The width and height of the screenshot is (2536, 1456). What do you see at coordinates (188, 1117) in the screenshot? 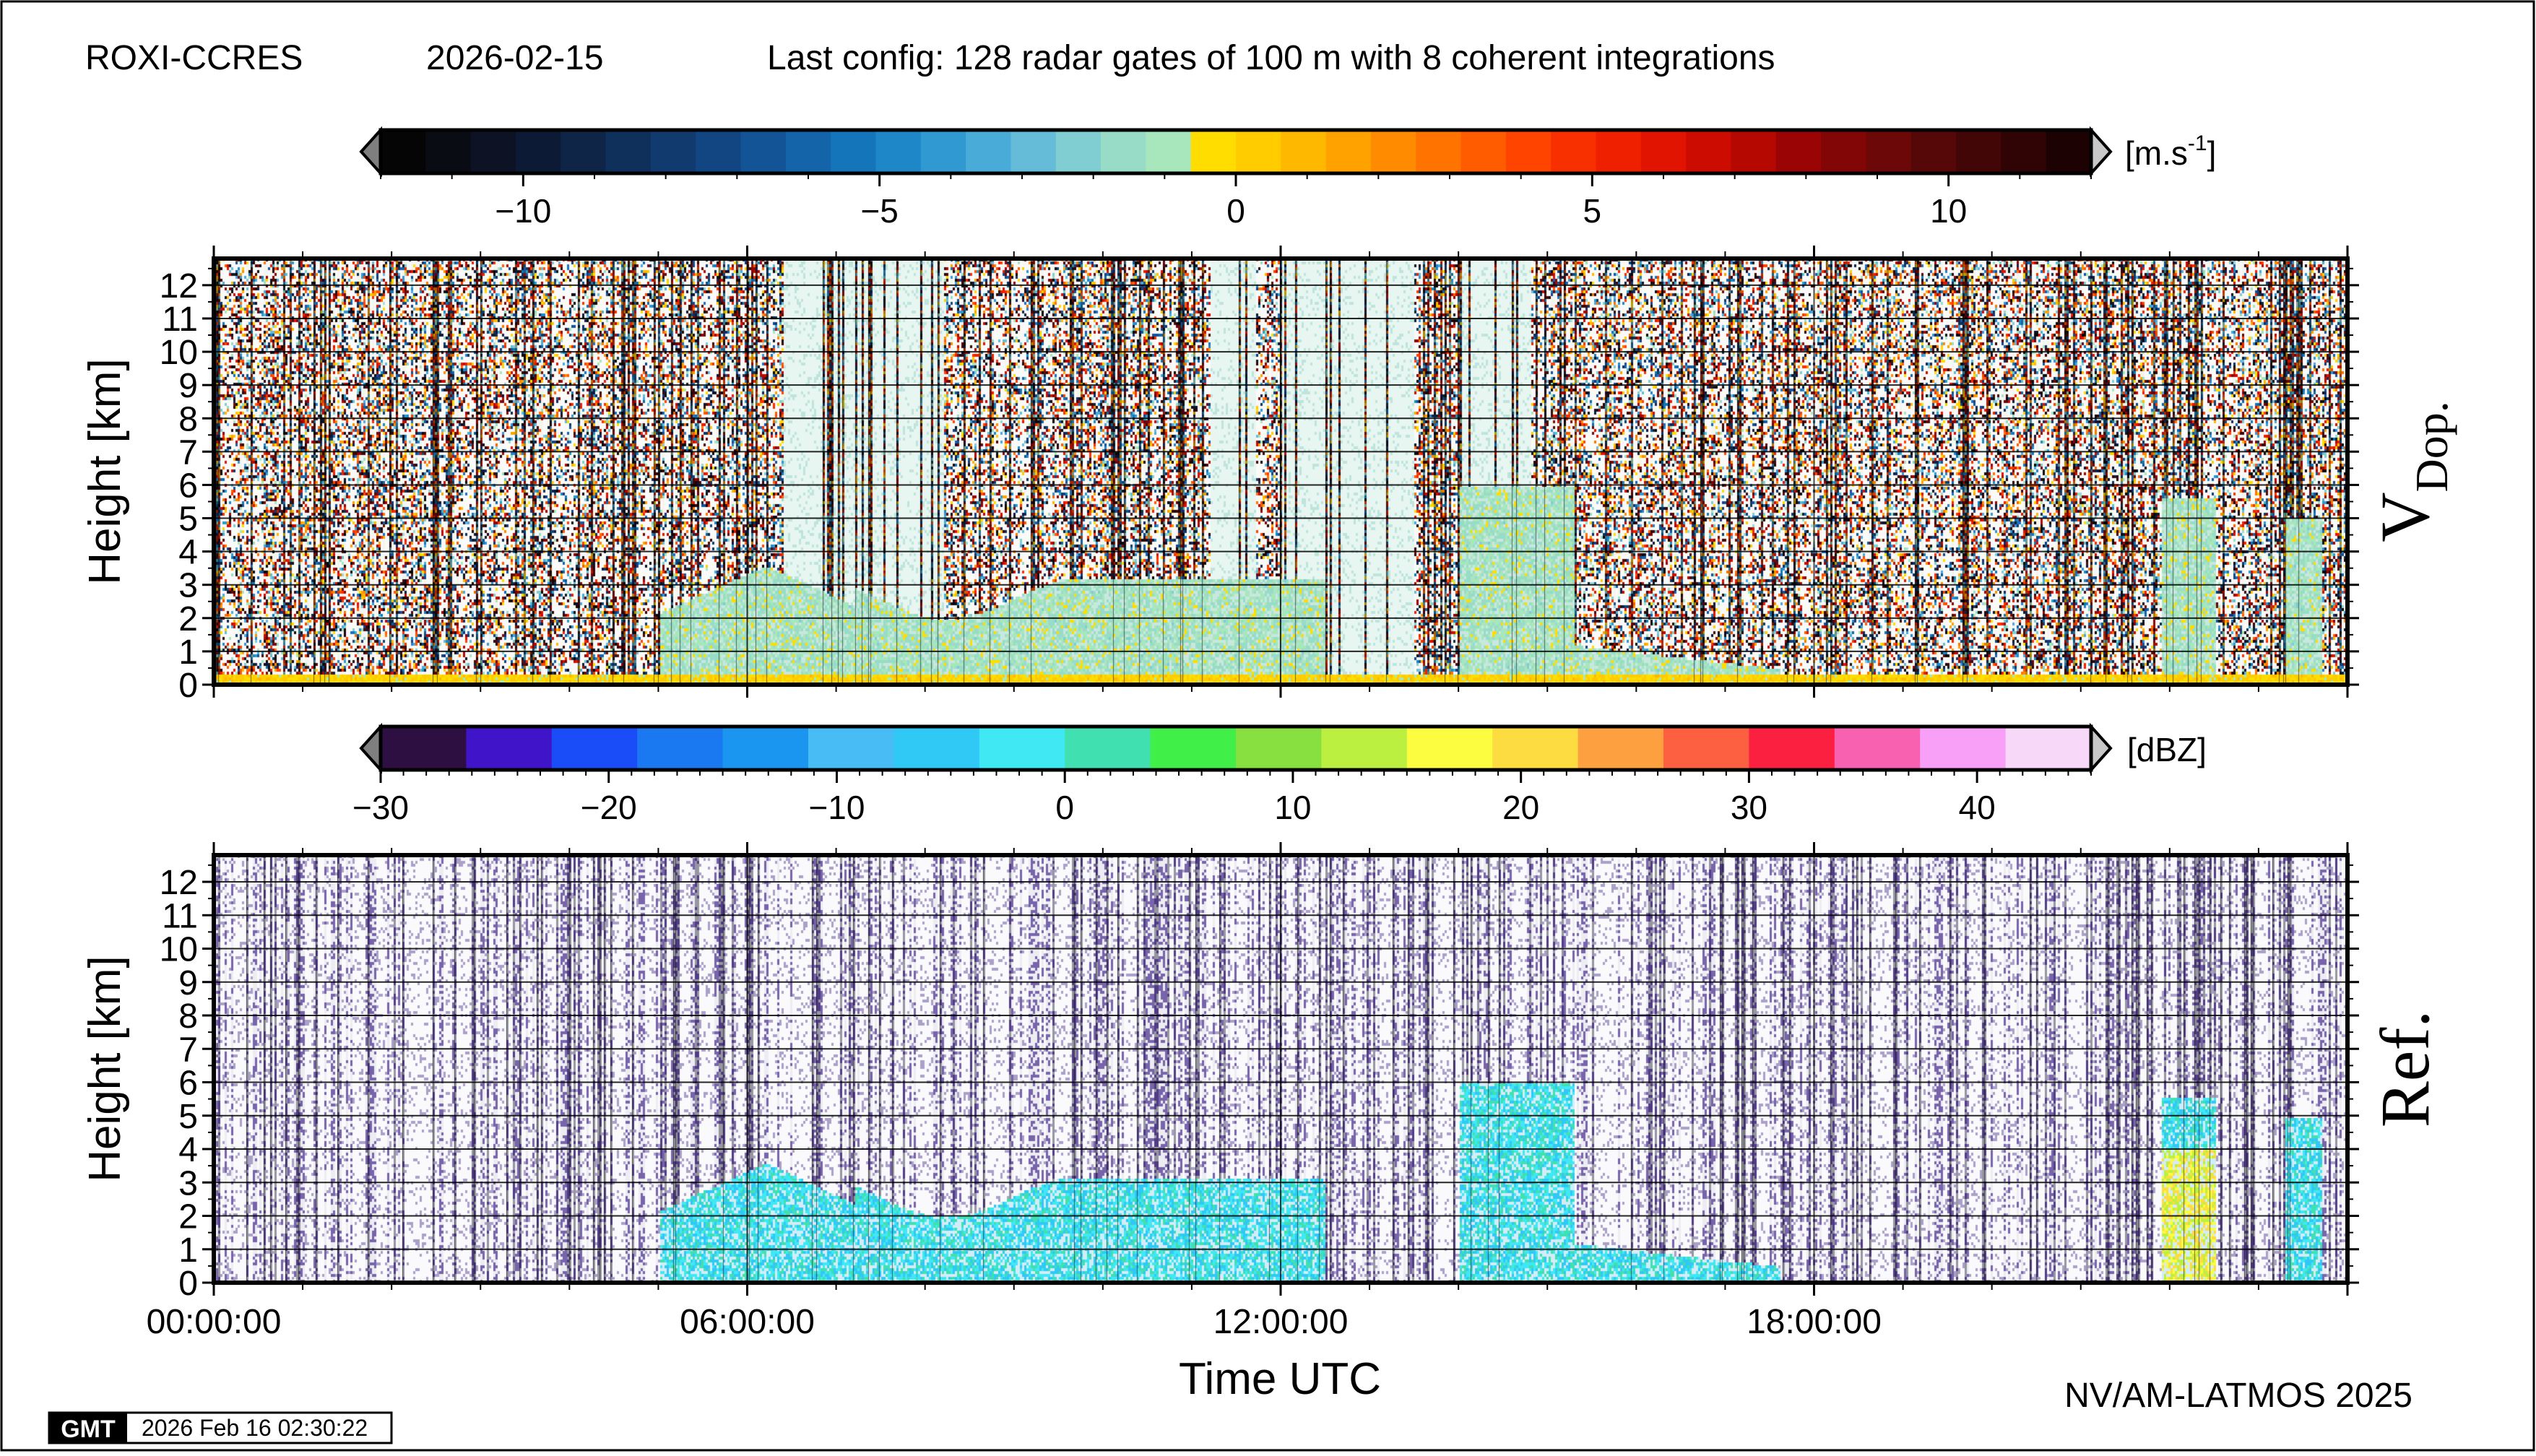
I see `reflectivity-y-tick-label: 5` at bounding box center [188, 1117].